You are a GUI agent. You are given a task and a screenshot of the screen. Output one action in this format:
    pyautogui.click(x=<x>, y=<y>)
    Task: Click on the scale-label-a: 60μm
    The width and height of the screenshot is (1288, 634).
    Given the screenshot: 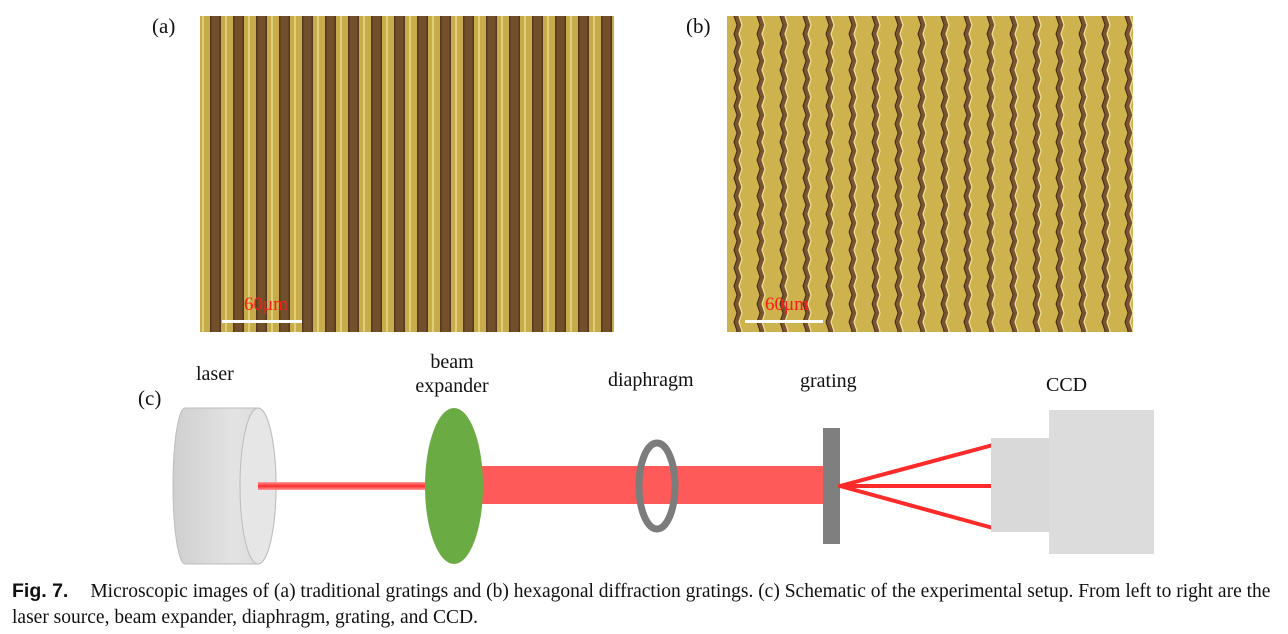 What is the action you would take?
    pyautogui.click(x=266, y=304)
    